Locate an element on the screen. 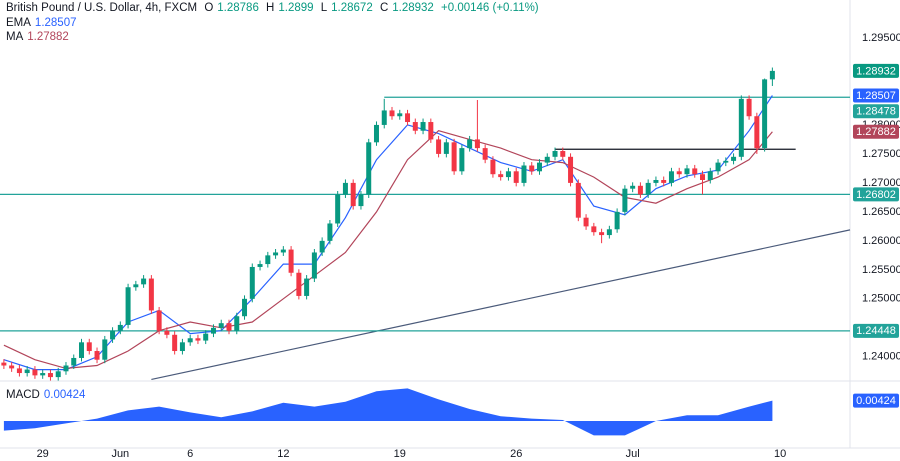 Image resolution: width=900 pixels, height=461 pixels. price-badge-label: 1.28932 is located at coordinates (876, 71).